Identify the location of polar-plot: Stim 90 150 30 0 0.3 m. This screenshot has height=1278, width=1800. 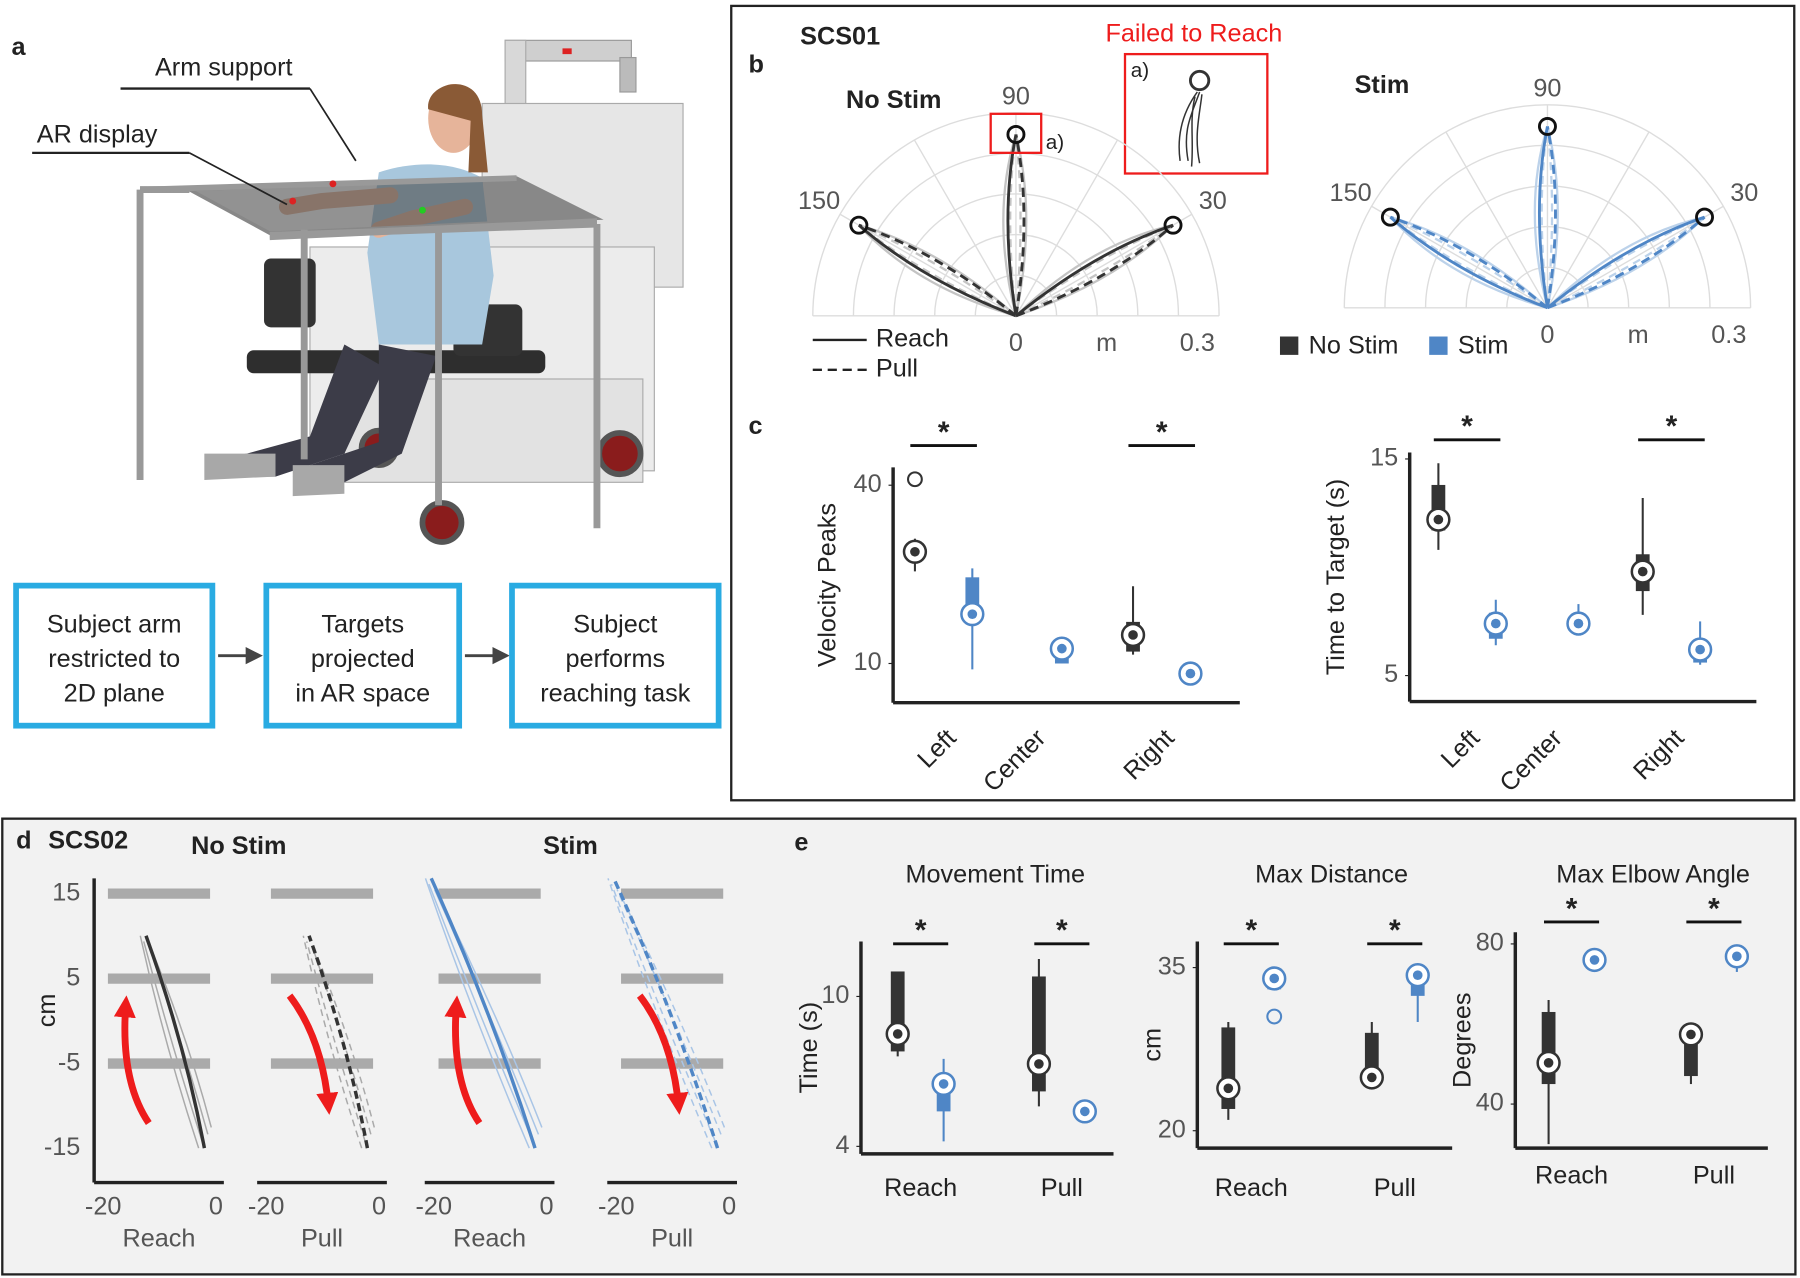
(1544, 210).